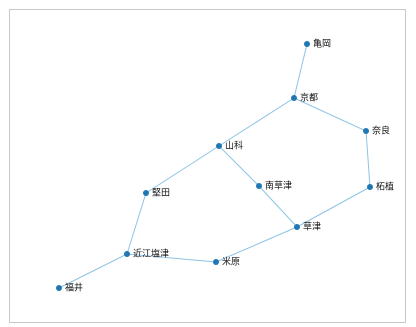 Image resolution: width=416 pixels, height=327 pixels. I want to click on node-kameoka: 亀岡, so click(317, 44).